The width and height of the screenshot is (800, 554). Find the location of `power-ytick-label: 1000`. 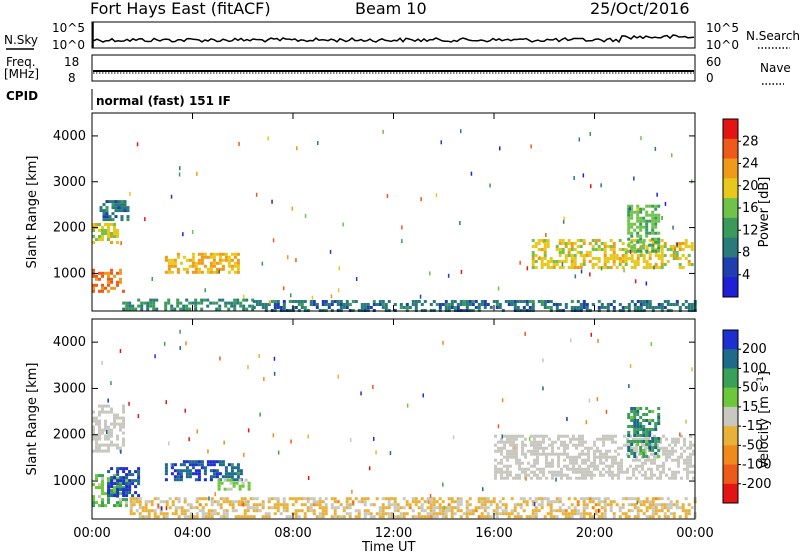

power-ytick-label: 1000 is located at coordinates (69, 273).